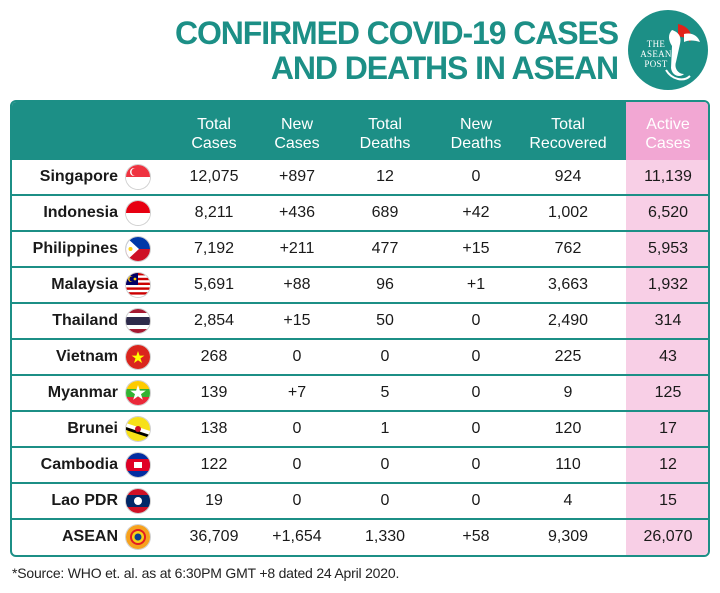 This screenshot has height=593, width=720. I want to click on column-header-line-2: Recovered, so click(568, 143).